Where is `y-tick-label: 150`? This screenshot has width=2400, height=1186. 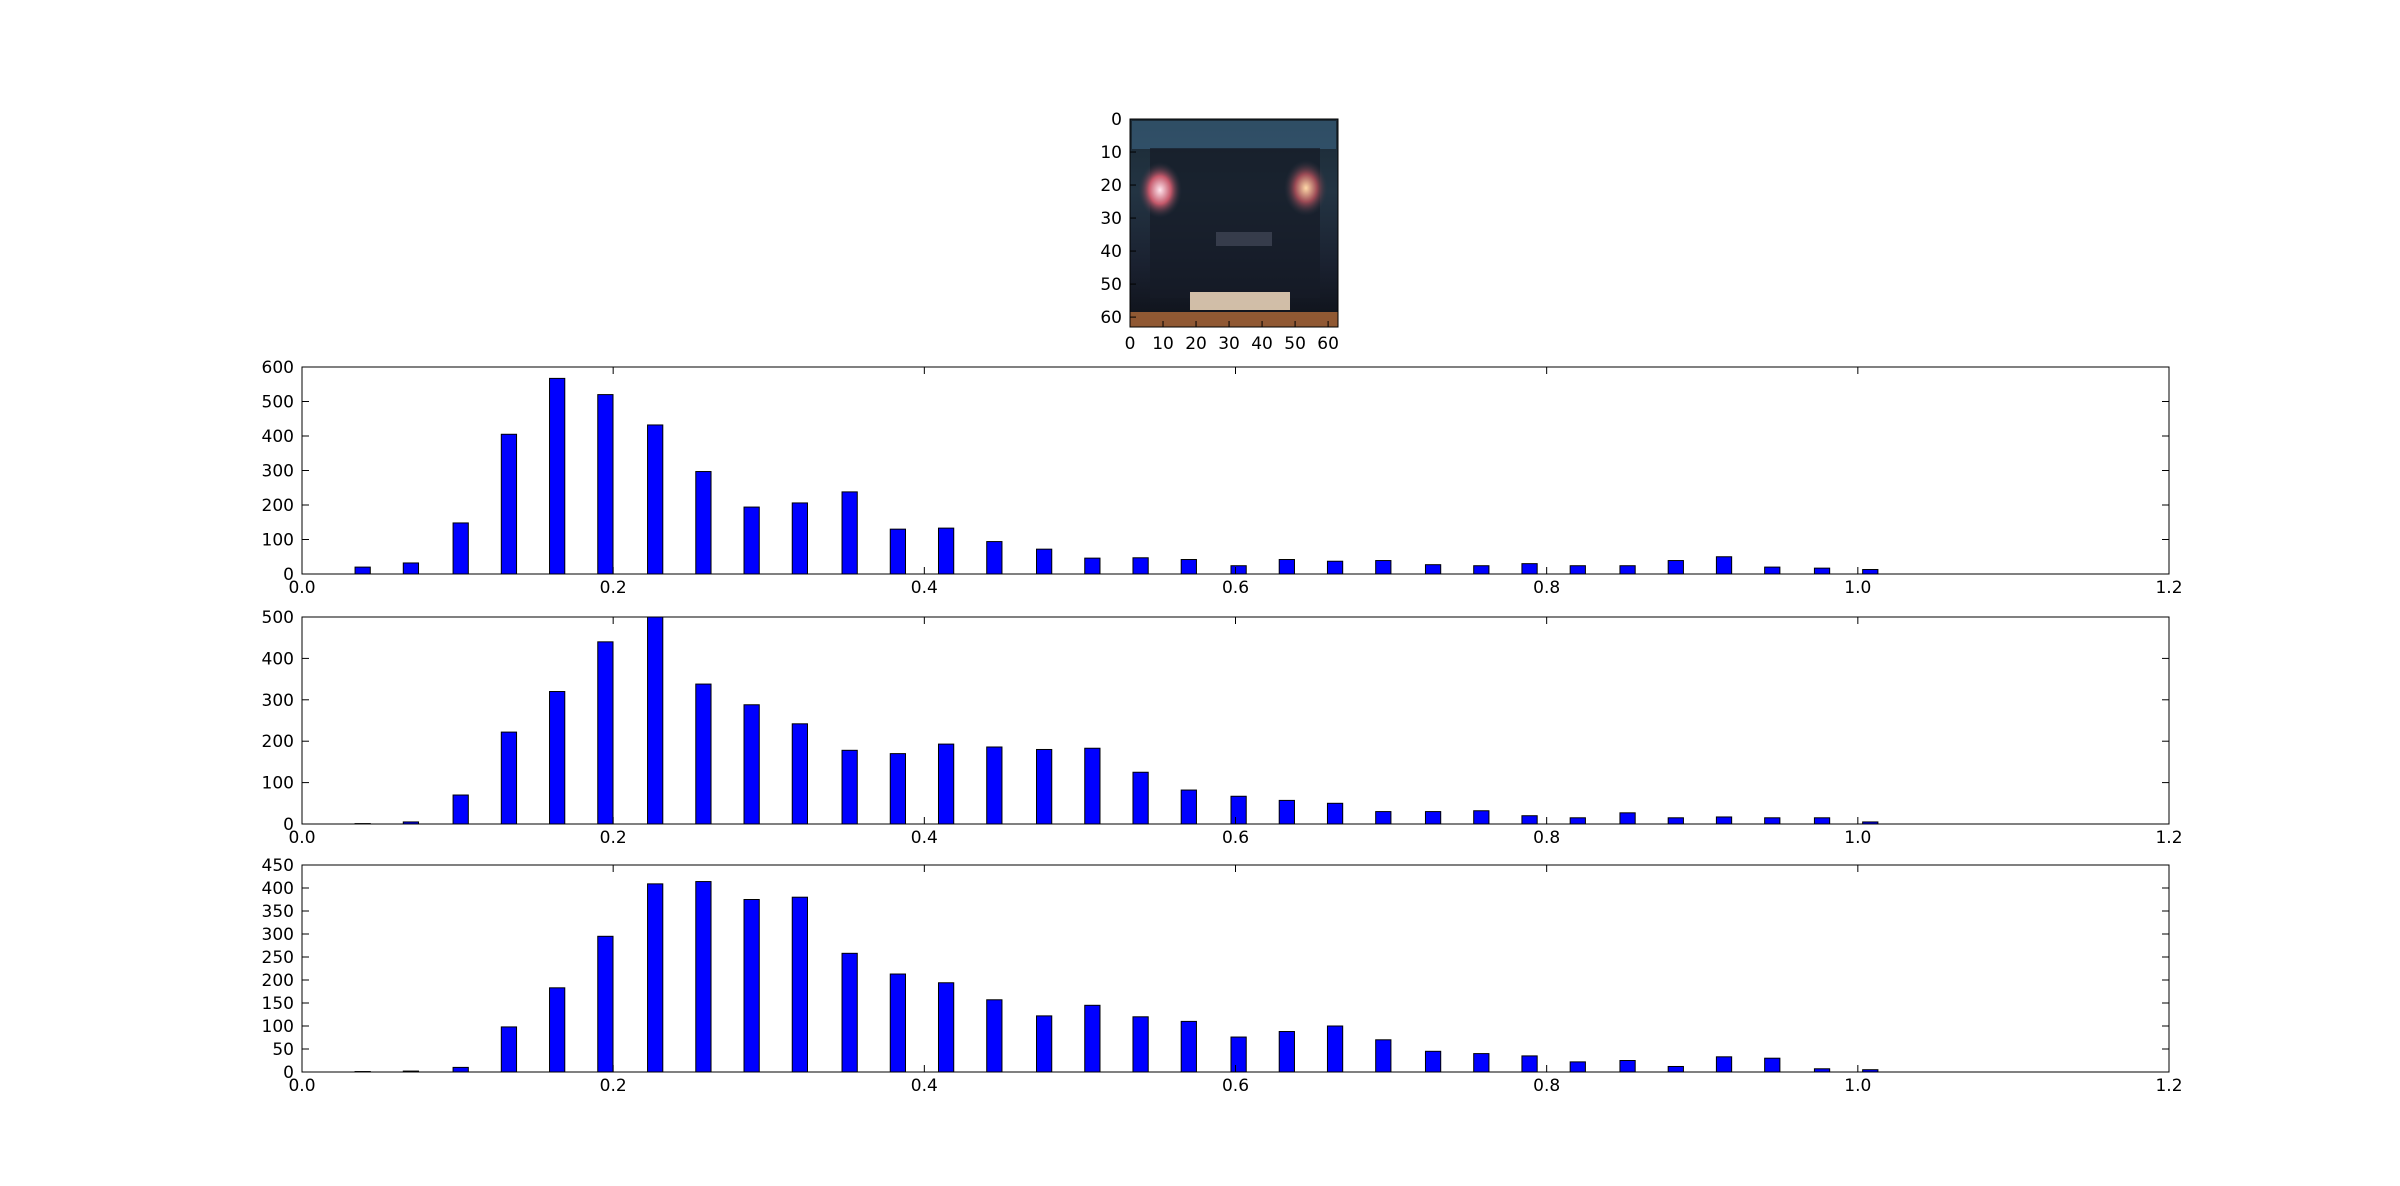
y-tick-label: 150 is located at coordinates (278, 1004).